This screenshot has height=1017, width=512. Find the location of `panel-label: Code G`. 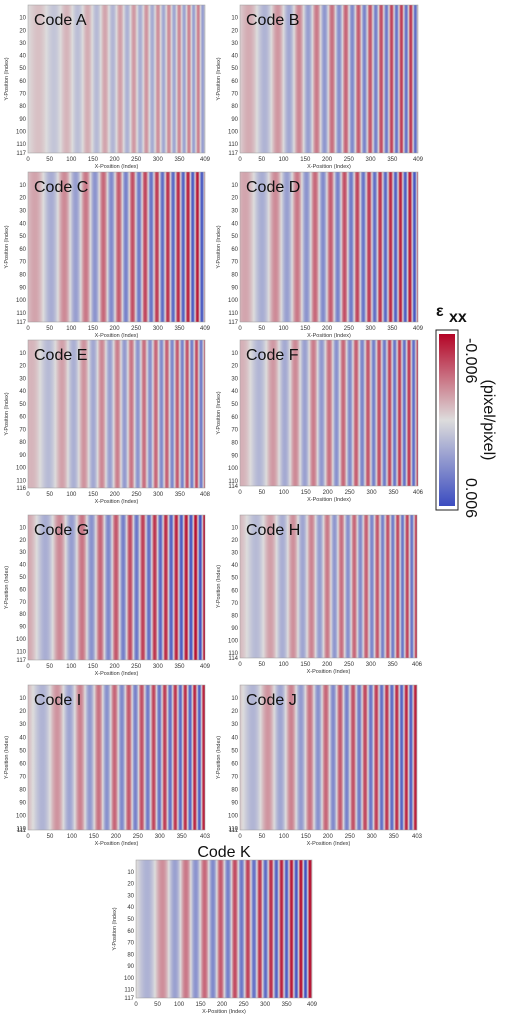

panel-label: Code G is located at coordinates (61, 530).